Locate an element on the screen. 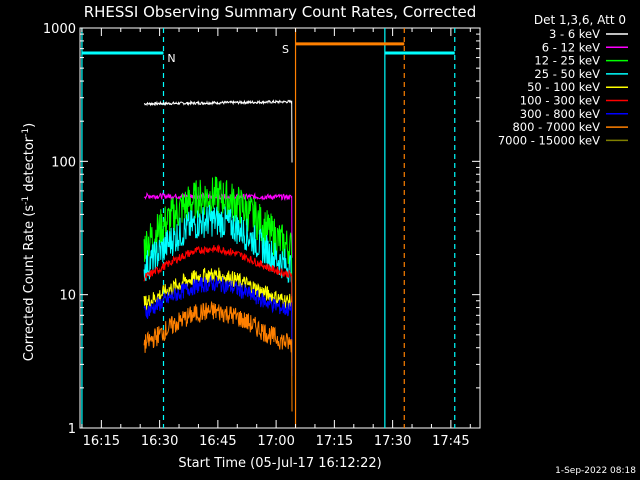  footer-timestamp: 1-Sep-2022 08:18 is located at coordinates (595, 471).